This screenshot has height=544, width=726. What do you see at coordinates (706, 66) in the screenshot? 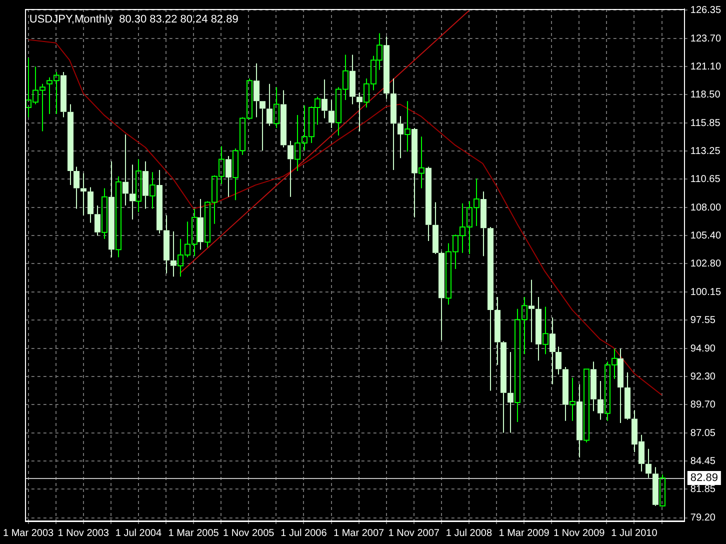
I see `y-tick-label: 121.10` at bounding box center [706, 66].